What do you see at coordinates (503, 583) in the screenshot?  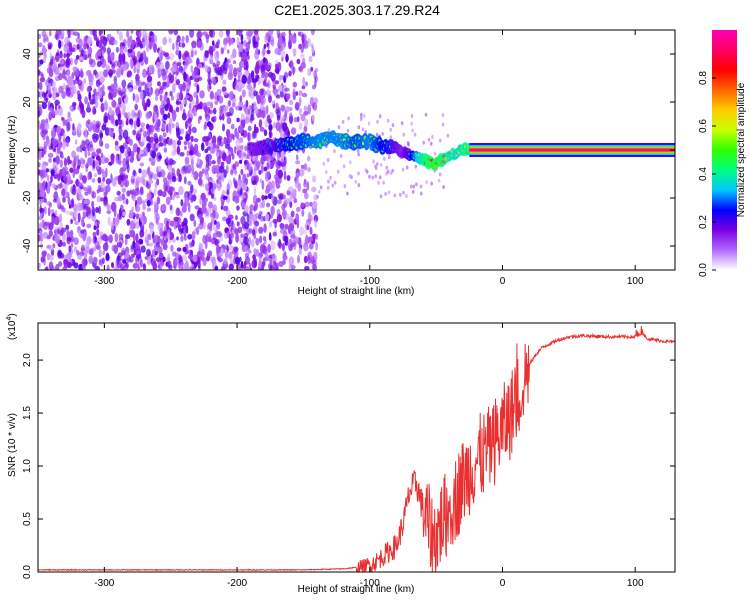 I see `x-tick-label: 0` at bounding box center [503, 583].